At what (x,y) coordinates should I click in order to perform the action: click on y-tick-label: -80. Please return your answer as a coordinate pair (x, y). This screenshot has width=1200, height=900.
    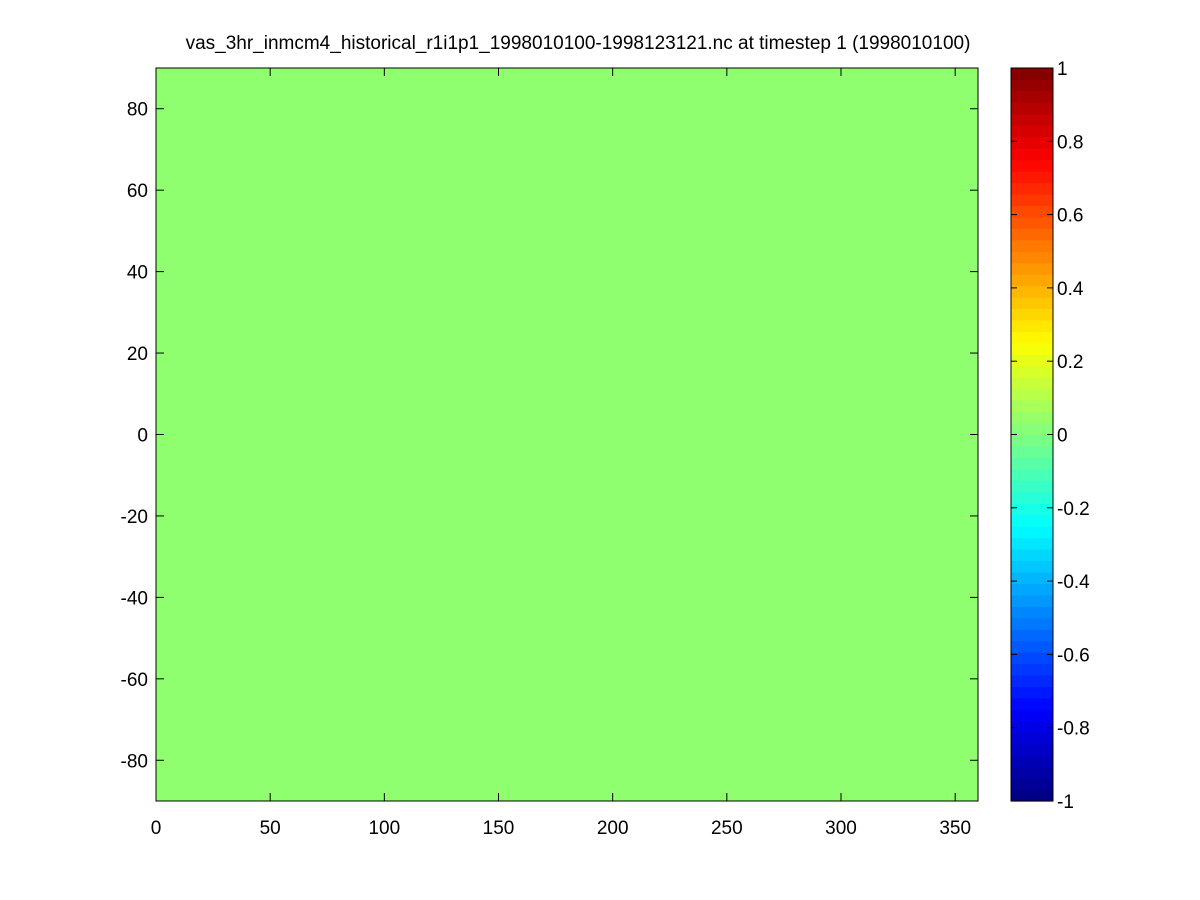
    Looking at the image, I should click on (134, 761).